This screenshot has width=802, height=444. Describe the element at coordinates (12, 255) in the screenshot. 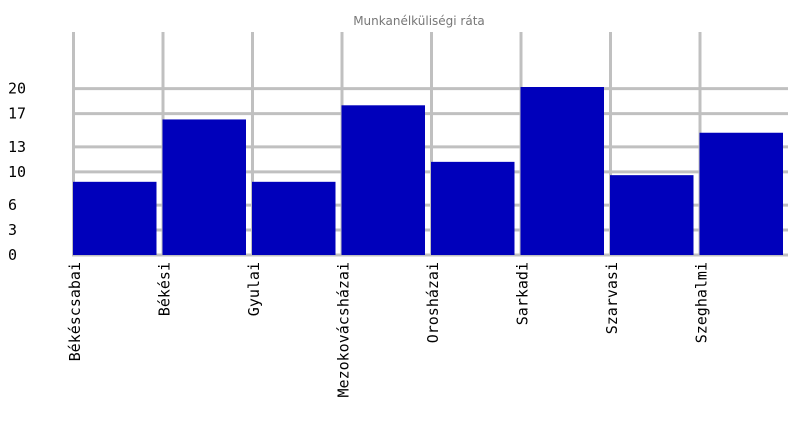

I see `y-tick-label-0: 0` at that location.